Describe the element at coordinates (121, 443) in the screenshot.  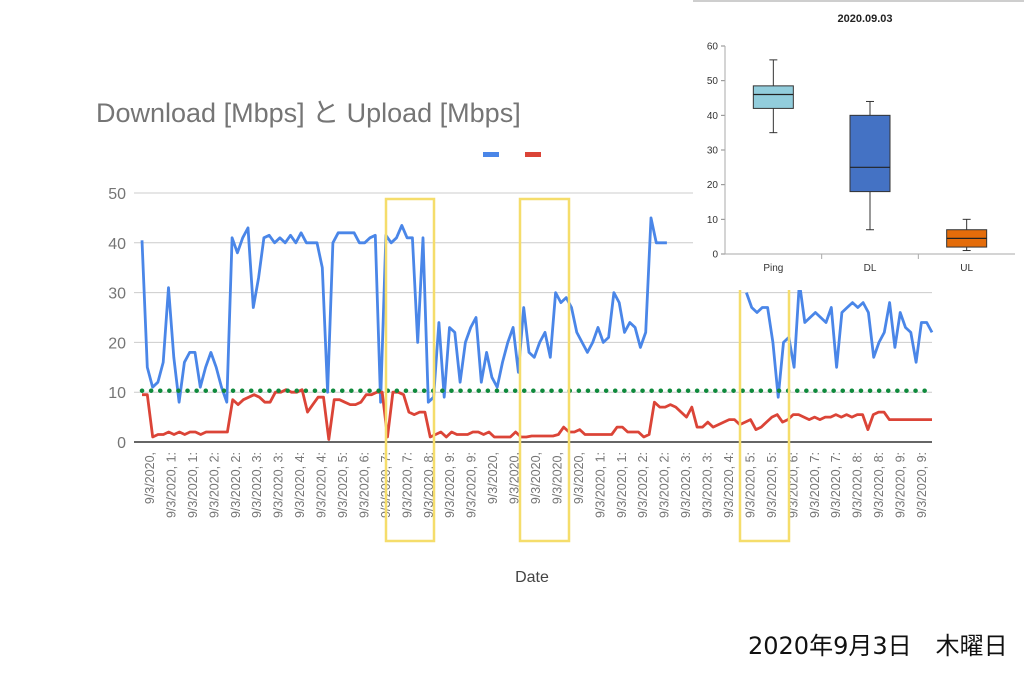
I see `y-tick-label: 0` at that location.